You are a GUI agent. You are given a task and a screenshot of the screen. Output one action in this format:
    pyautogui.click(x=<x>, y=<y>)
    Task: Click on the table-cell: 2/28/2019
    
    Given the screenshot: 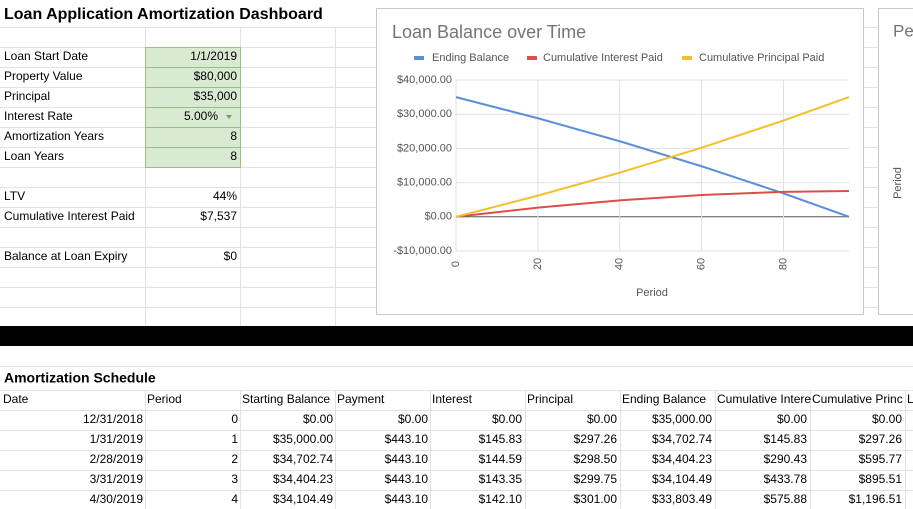 What is the action you would take?
    pyautogui.click(x=117, y=459)
    